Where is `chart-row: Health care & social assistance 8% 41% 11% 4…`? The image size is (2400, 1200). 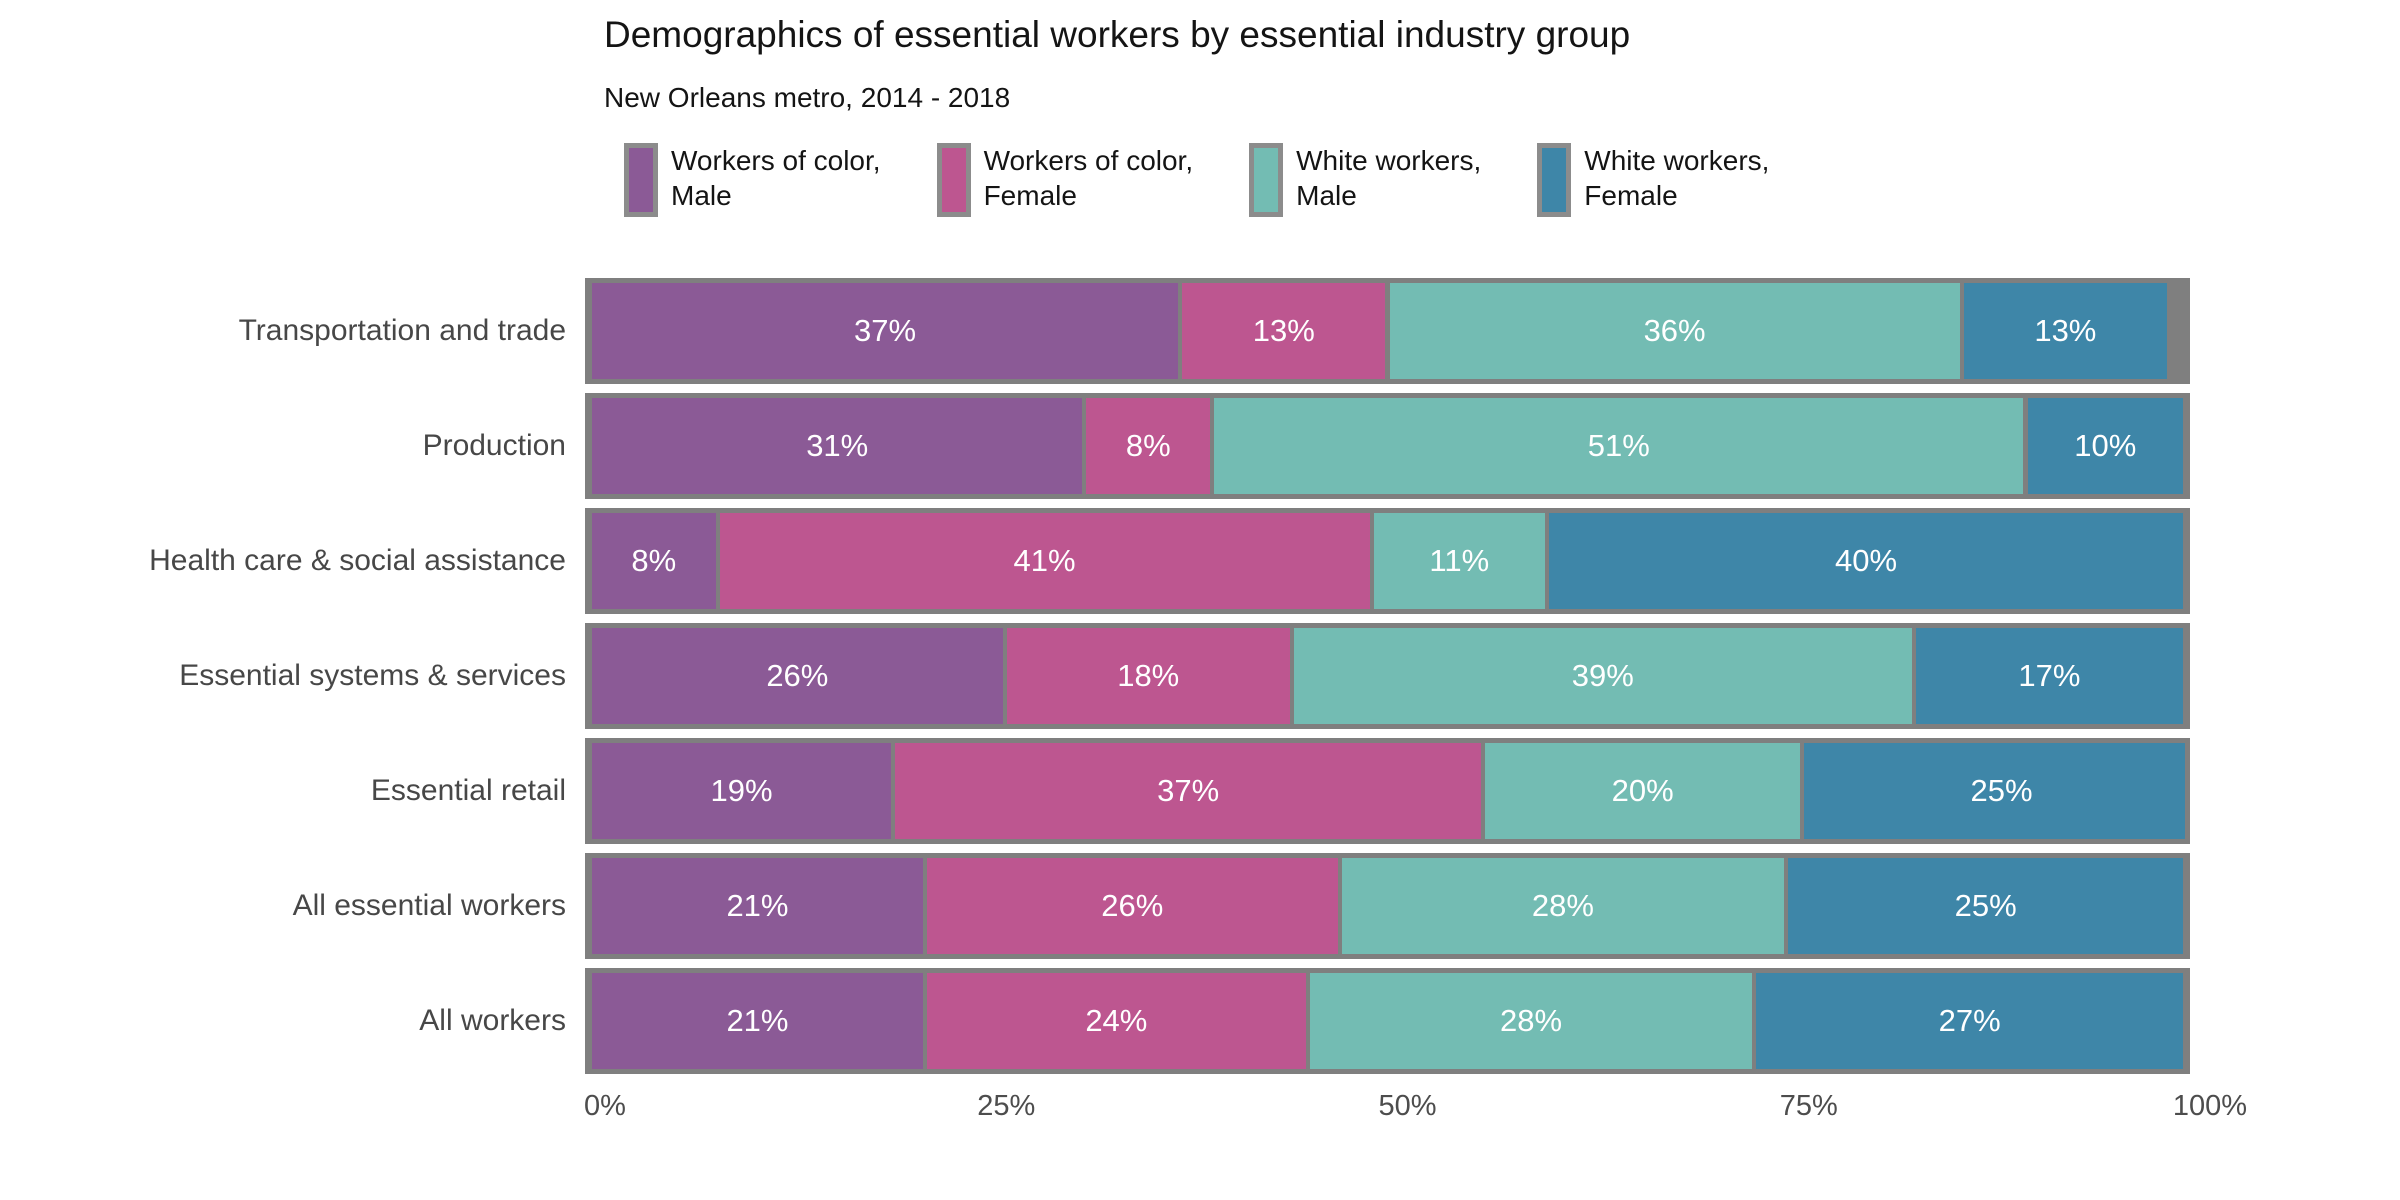 chart-row: Health care & social assistance 8% 41% 11% 4… is located at coordinates (1200, 561).